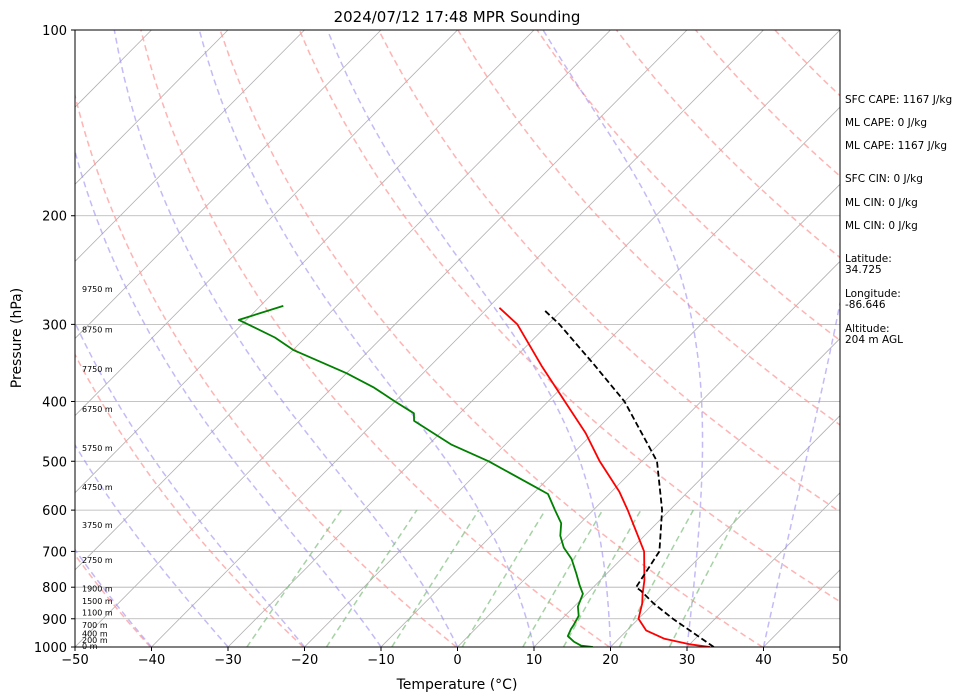 The width and height of the screenshot is (968, 700). Describe the element at coordinates (74, 660) in the screenshot. I see `x-tick-label: −50` at that location.